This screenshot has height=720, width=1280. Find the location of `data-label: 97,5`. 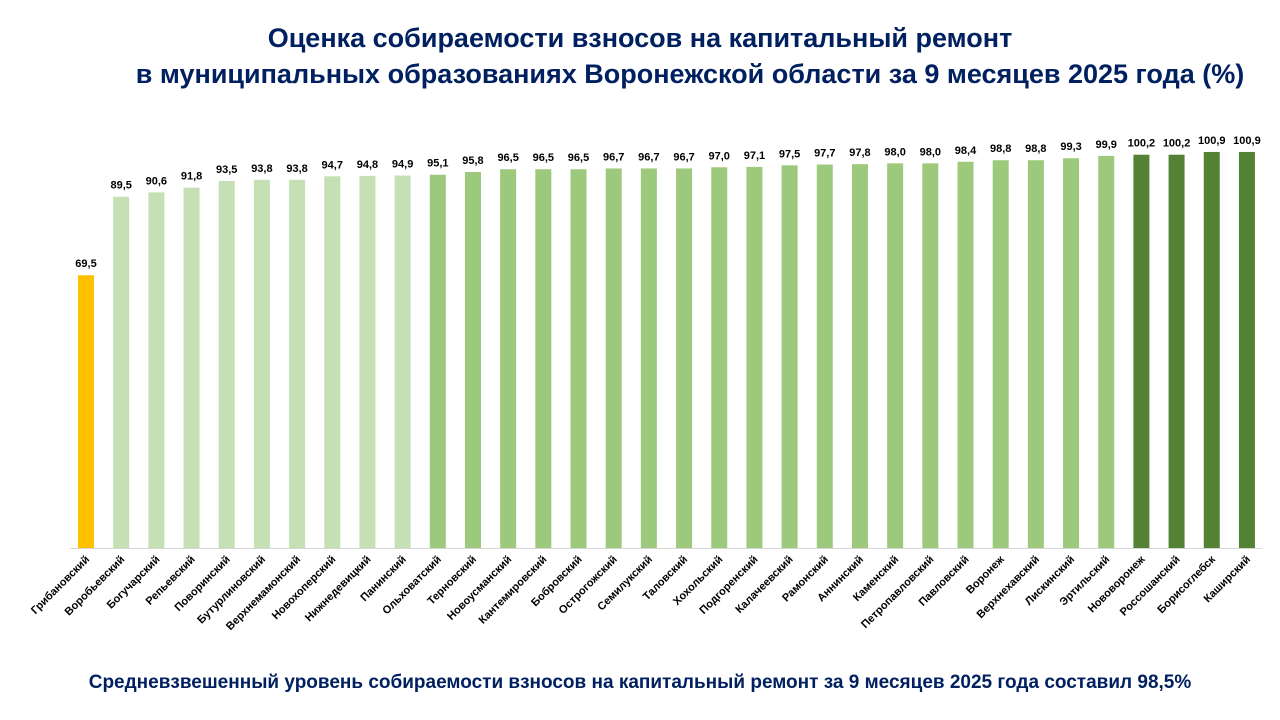

data-label: 97,5 is located at coordinates (789, 154).